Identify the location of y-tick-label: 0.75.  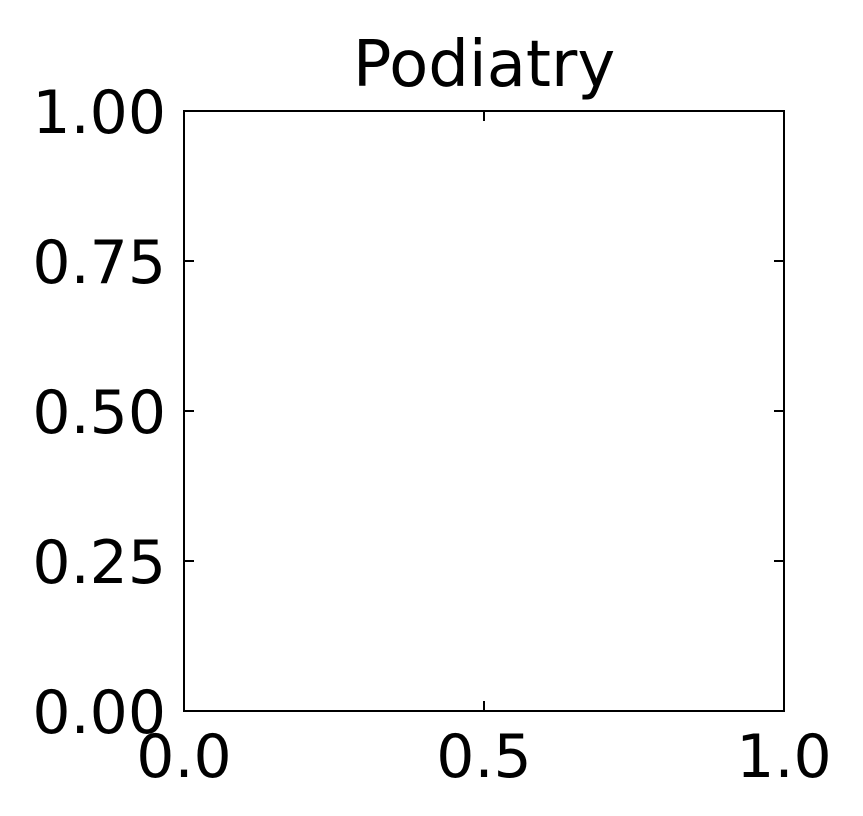
(99, 263).